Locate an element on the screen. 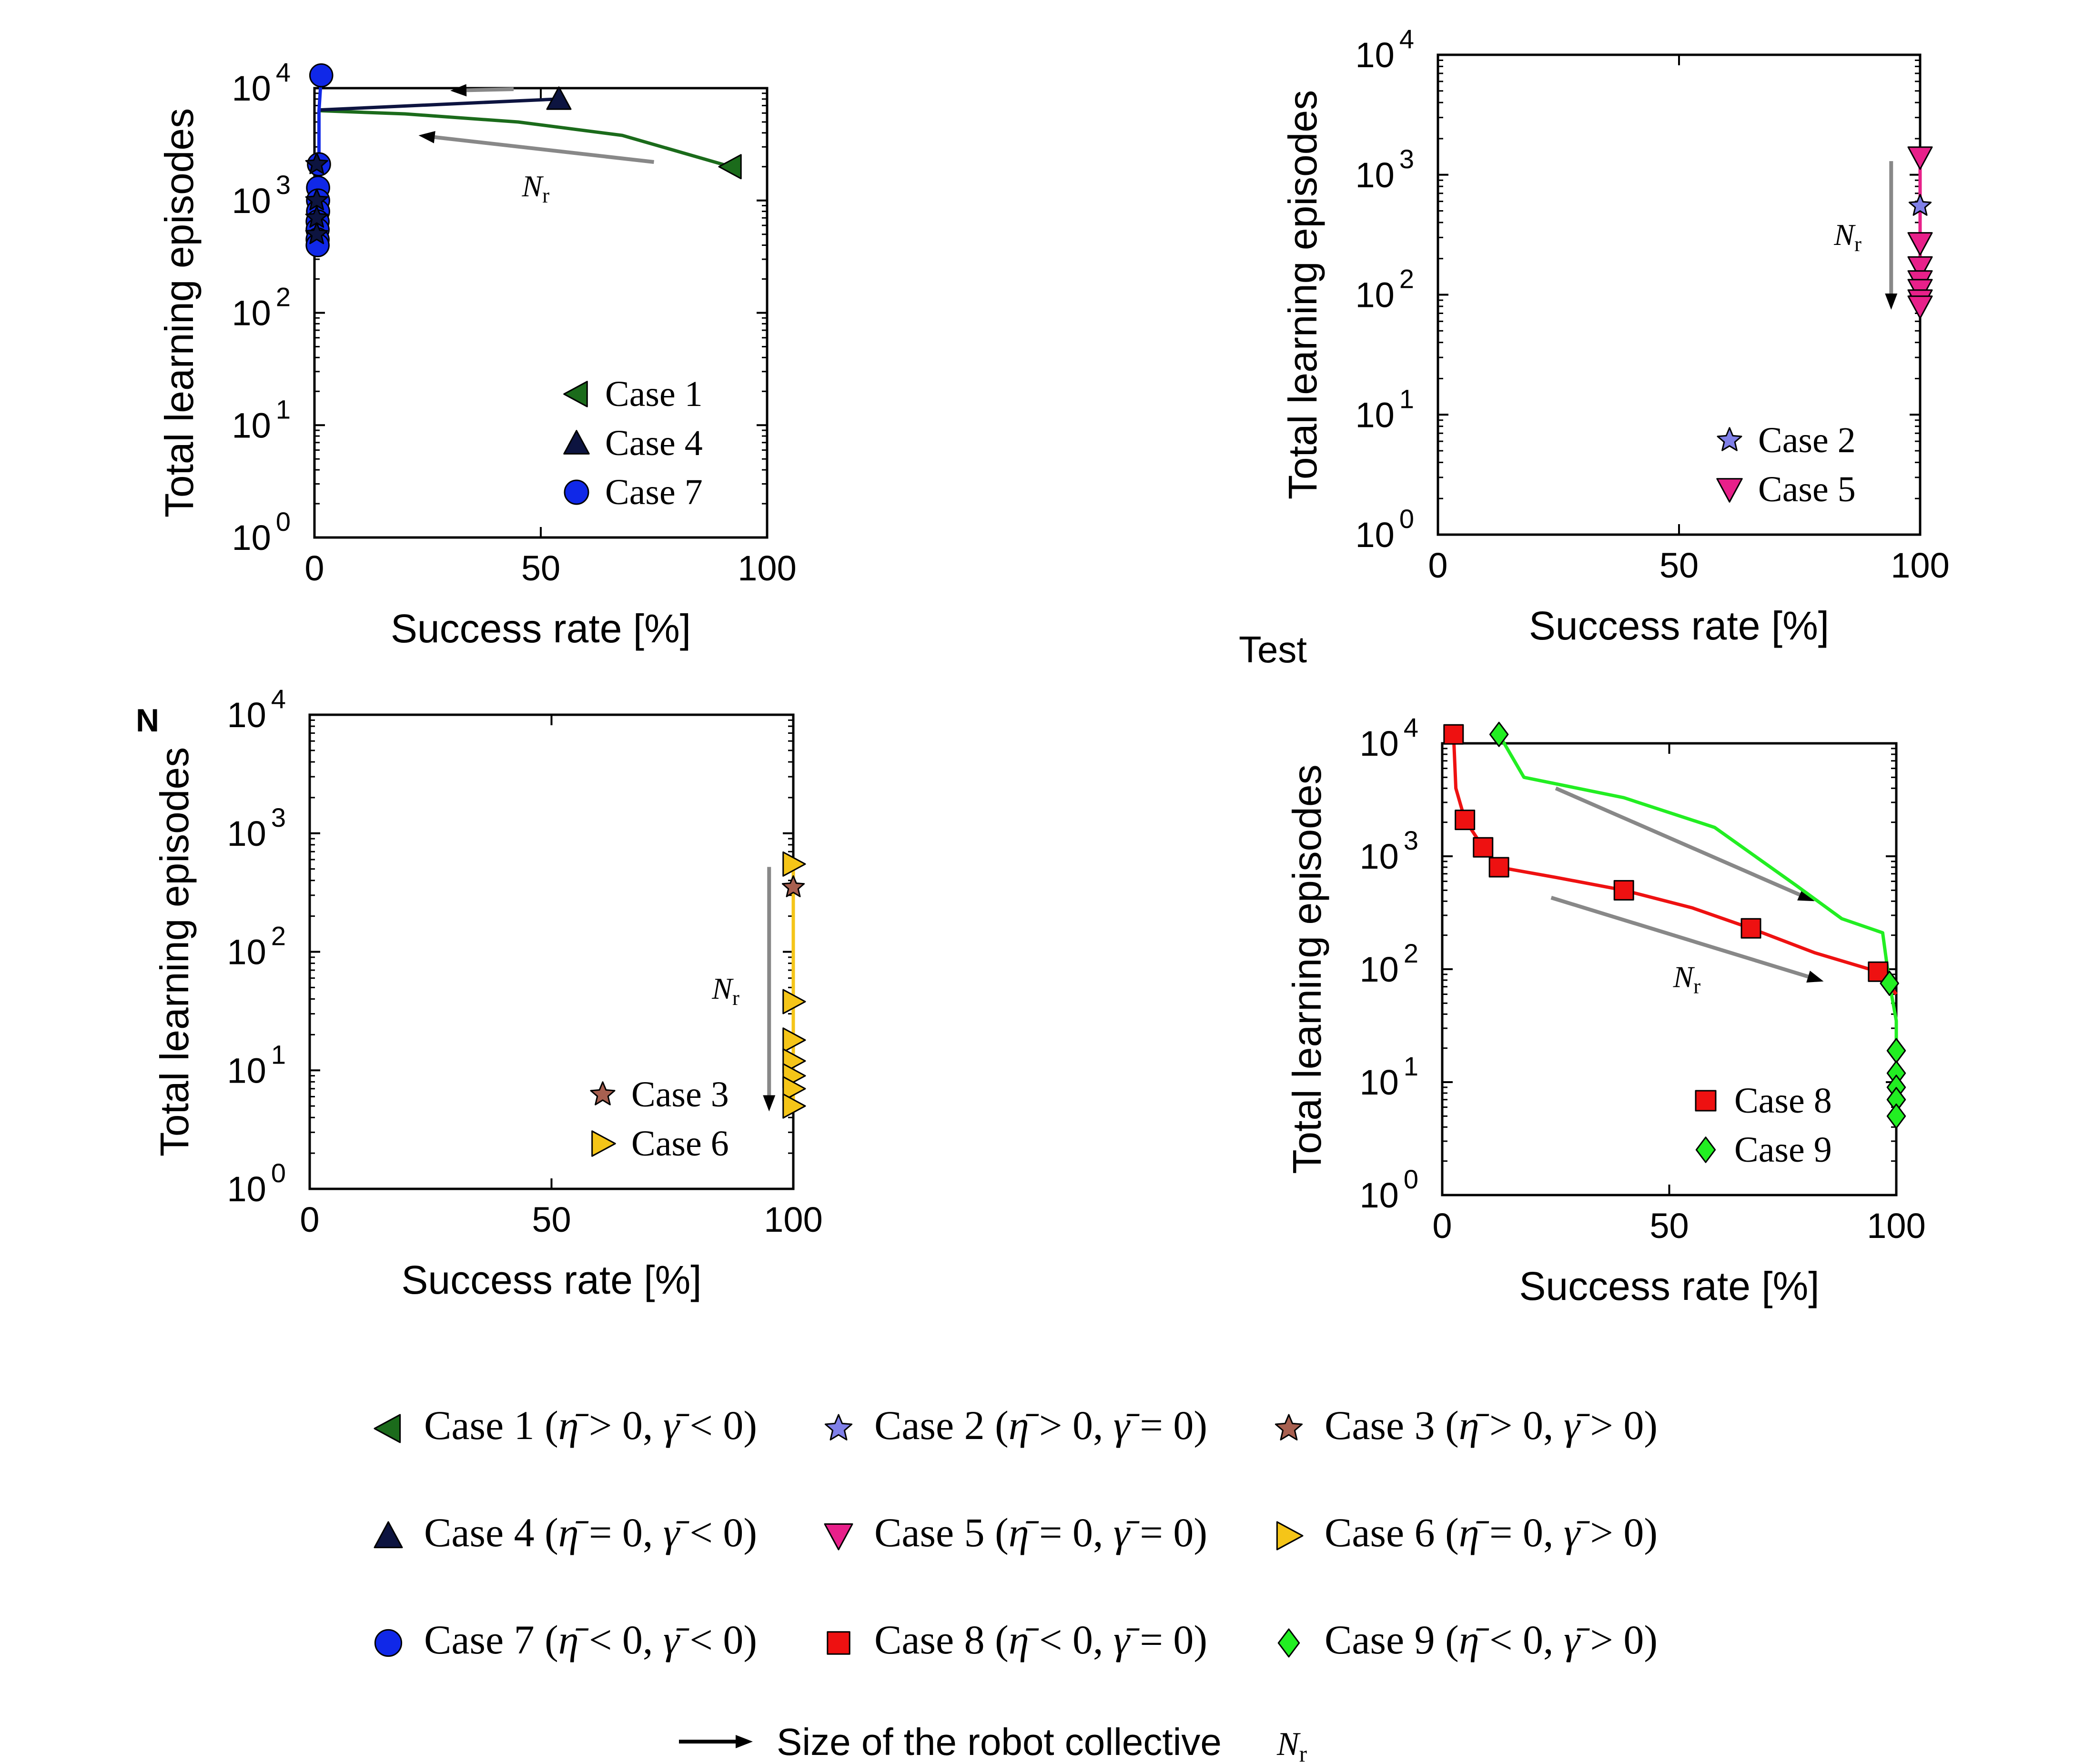 The image size is (2074, 1764). collective-size-label: Size of the robot collective is located at coordinates (1000, 1742).